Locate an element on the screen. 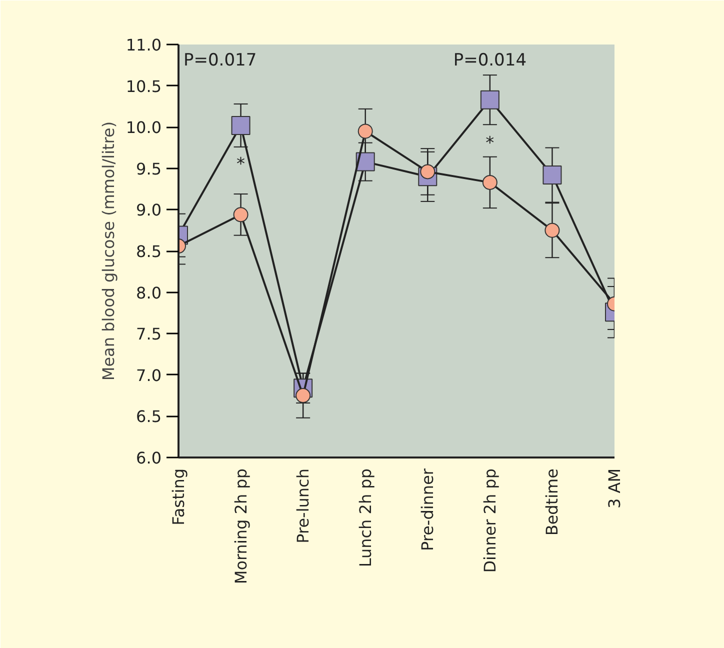  x-tick-label: Dinner 2h pp is located at coordinates (490, 520).